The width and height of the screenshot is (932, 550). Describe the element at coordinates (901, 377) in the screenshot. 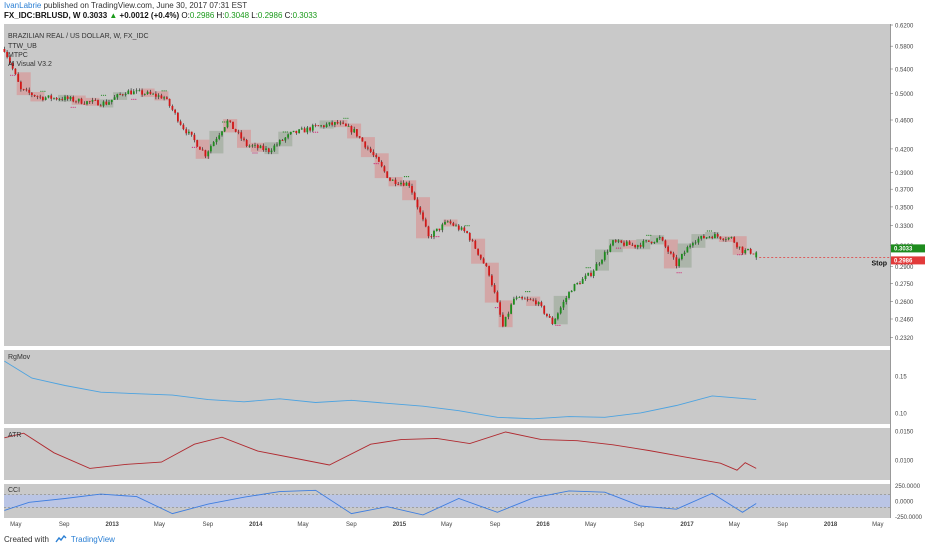

I see `indicator-tick-label: 0.15` at that location.